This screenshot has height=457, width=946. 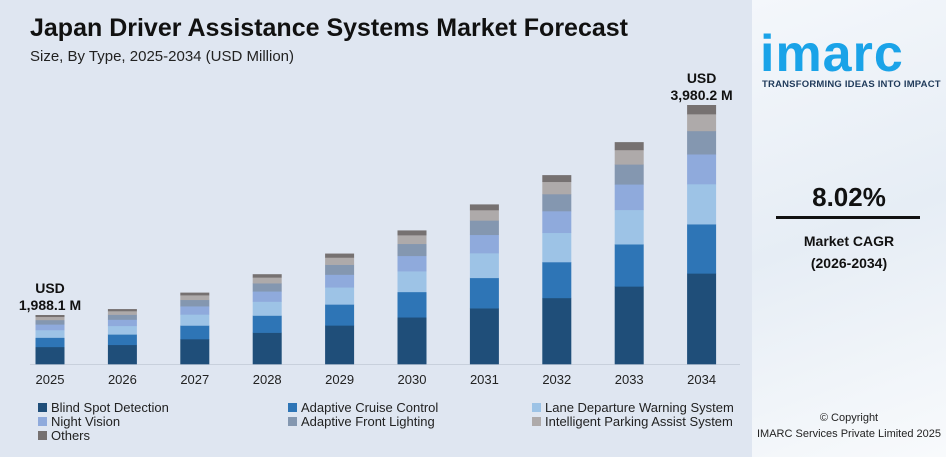 What do you see at coordinates (484, 379) in the screenshot?
I see `x-tick-label: 2031` at bounding box center [484, 379].